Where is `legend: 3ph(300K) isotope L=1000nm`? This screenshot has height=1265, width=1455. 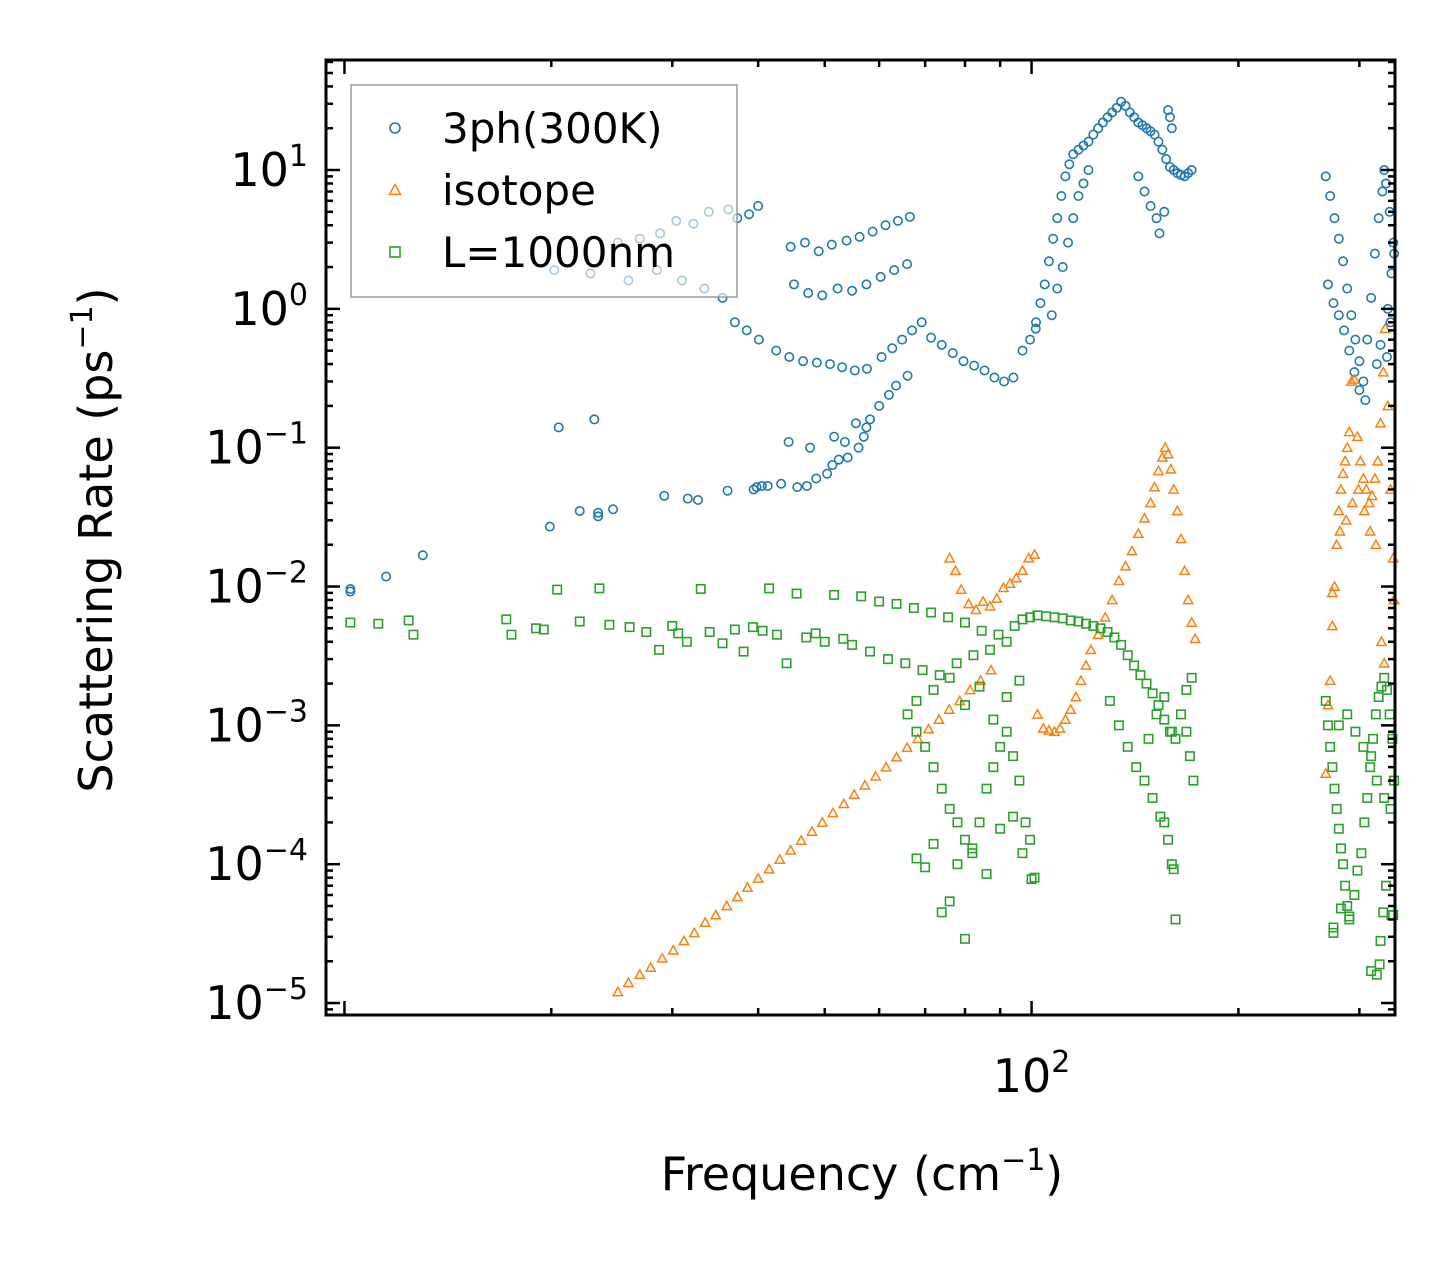 legend: 3ph(300K) isotope L=1000nm is located at coordinates (544, 191).